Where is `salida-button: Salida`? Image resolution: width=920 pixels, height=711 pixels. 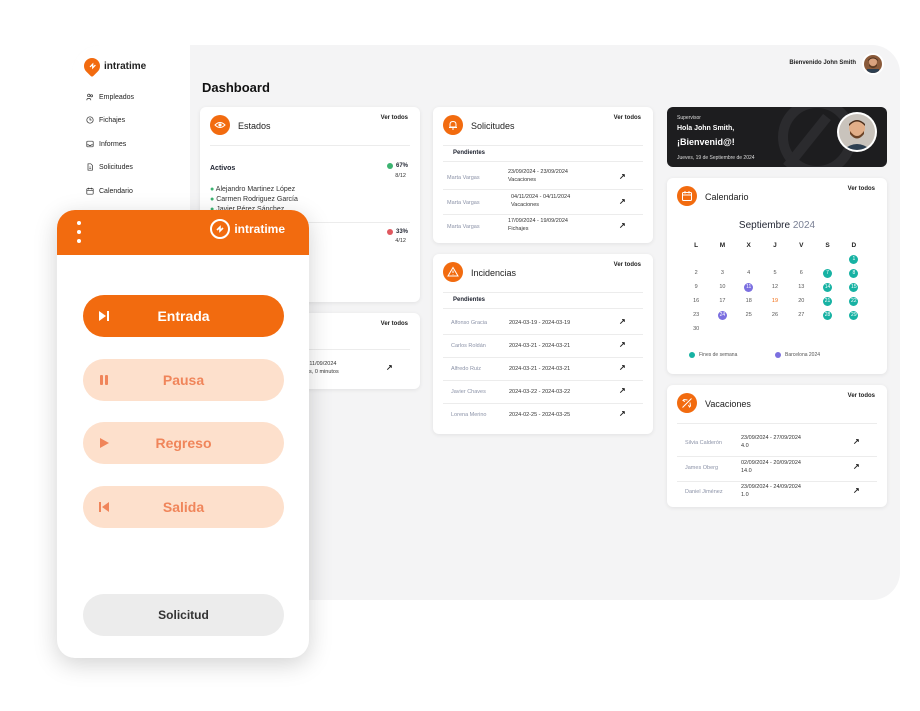 salida-button: Salida is located at coordinates (183, 507).